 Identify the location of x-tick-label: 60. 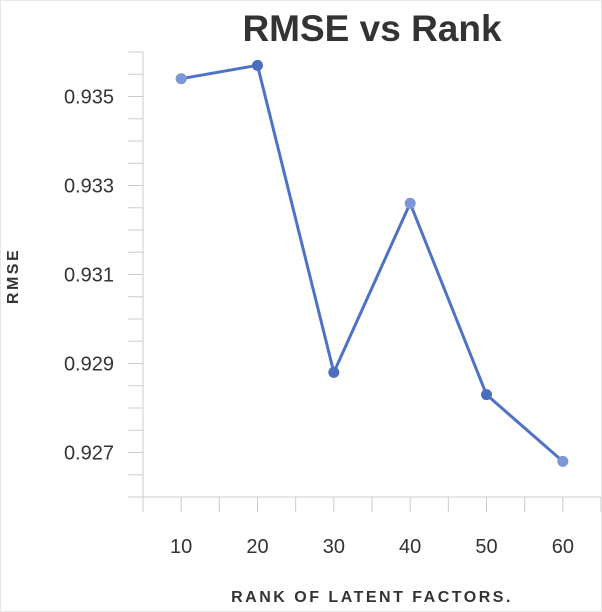
(563, 547).